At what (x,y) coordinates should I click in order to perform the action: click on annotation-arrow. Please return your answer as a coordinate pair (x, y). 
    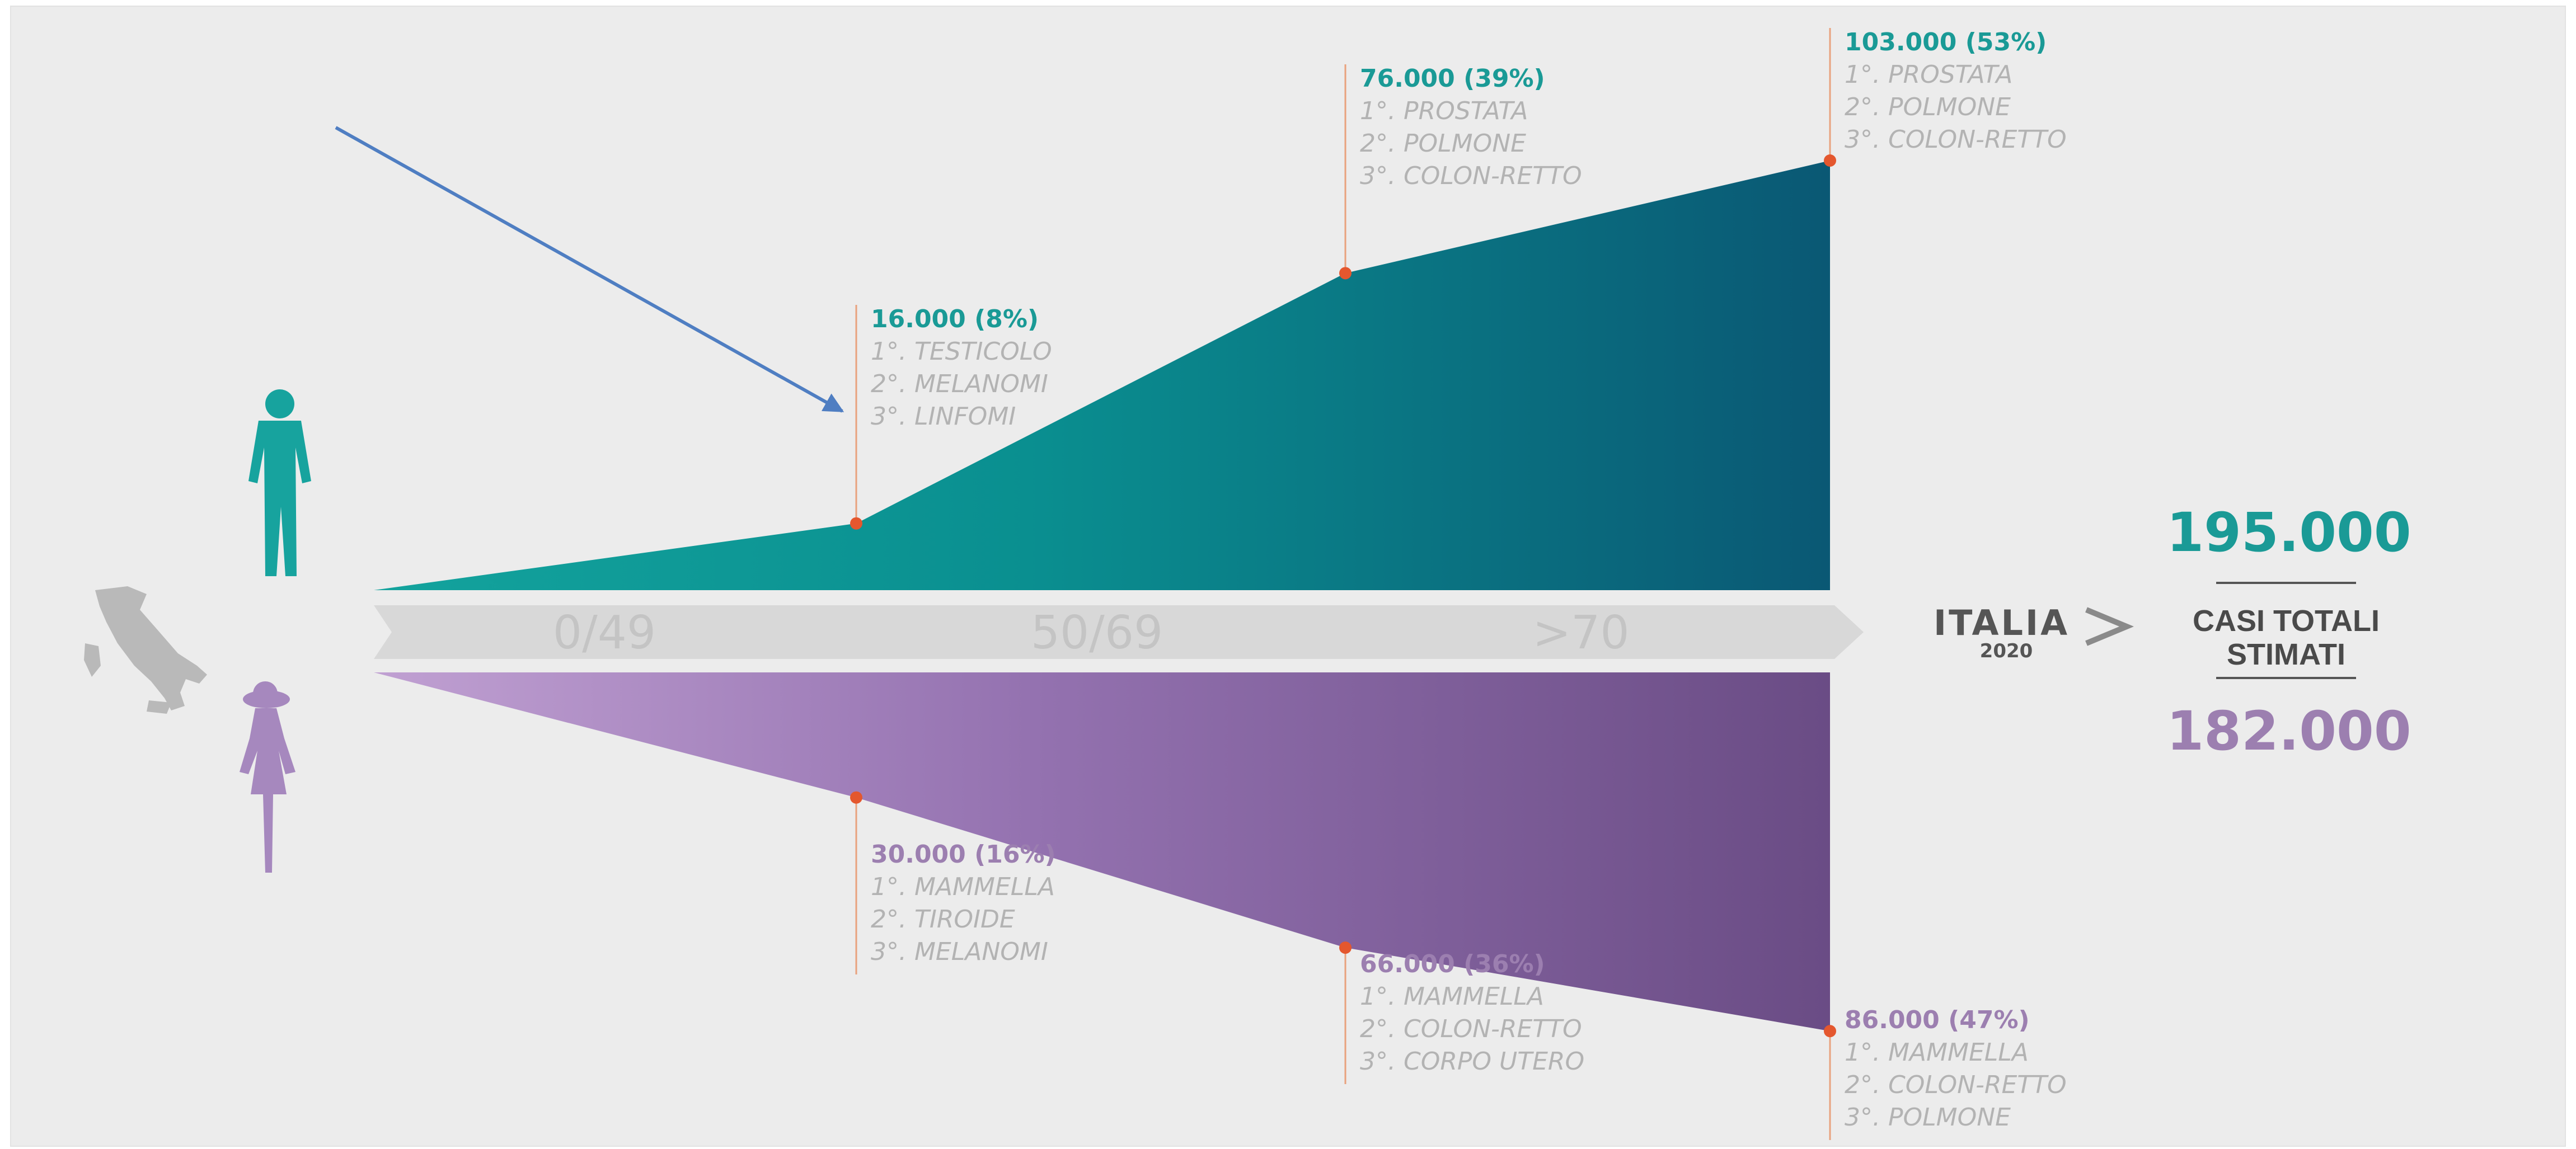
    Looking at the image, I should click on (589, 269).